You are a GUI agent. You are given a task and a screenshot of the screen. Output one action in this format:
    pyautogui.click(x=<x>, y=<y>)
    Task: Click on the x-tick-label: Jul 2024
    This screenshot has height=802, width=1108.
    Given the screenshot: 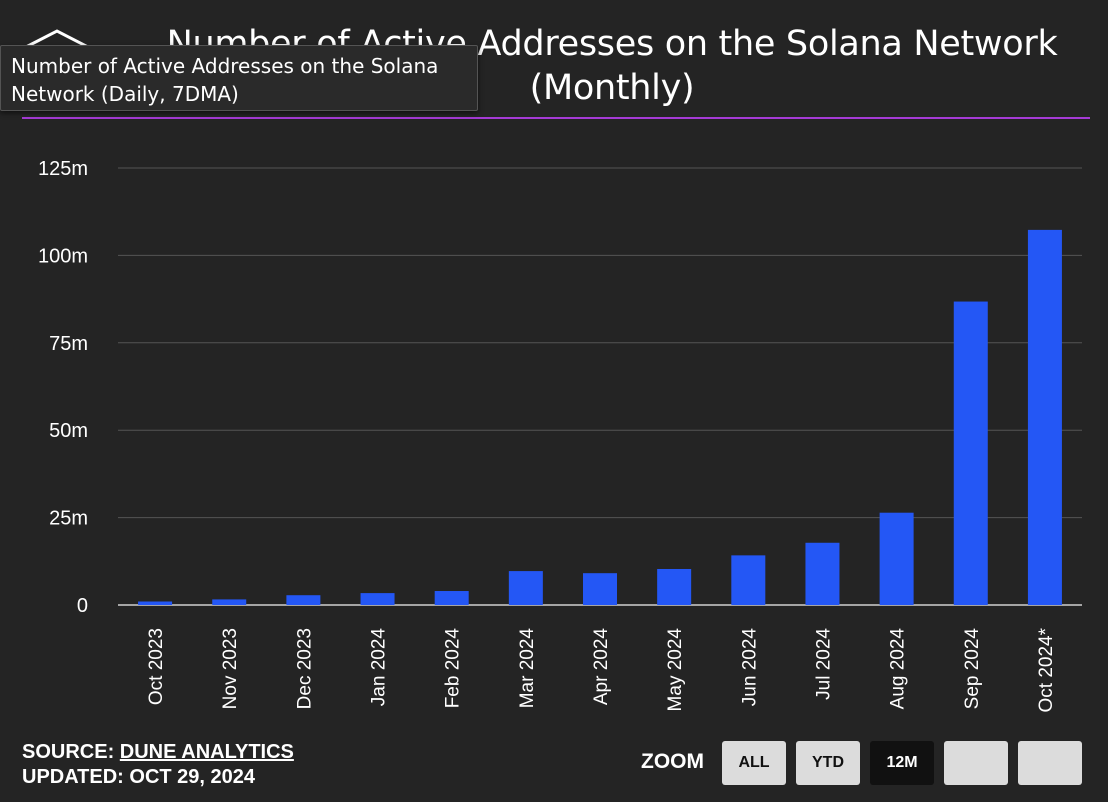 What is the action you would take?
    pyautogui.click(x=823, y=664)
    